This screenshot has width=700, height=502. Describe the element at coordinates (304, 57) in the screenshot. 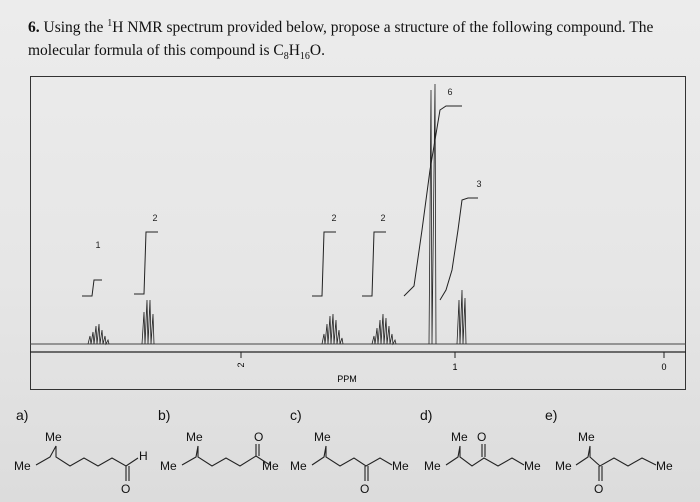

I see `formula-h-count: 16` at that location.